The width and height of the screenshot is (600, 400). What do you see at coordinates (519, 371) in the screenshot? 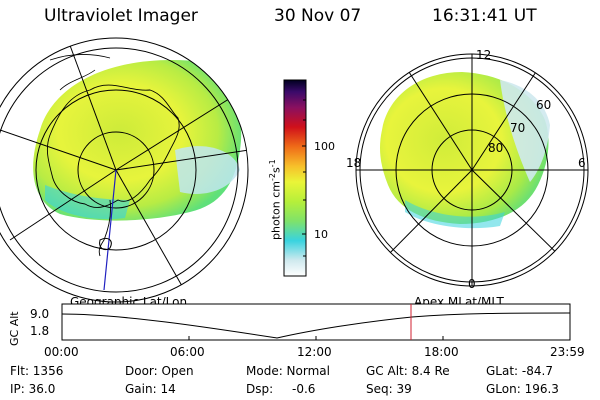
I see `info-glat: GLat: -84.7` at bounding box center [519, 371].